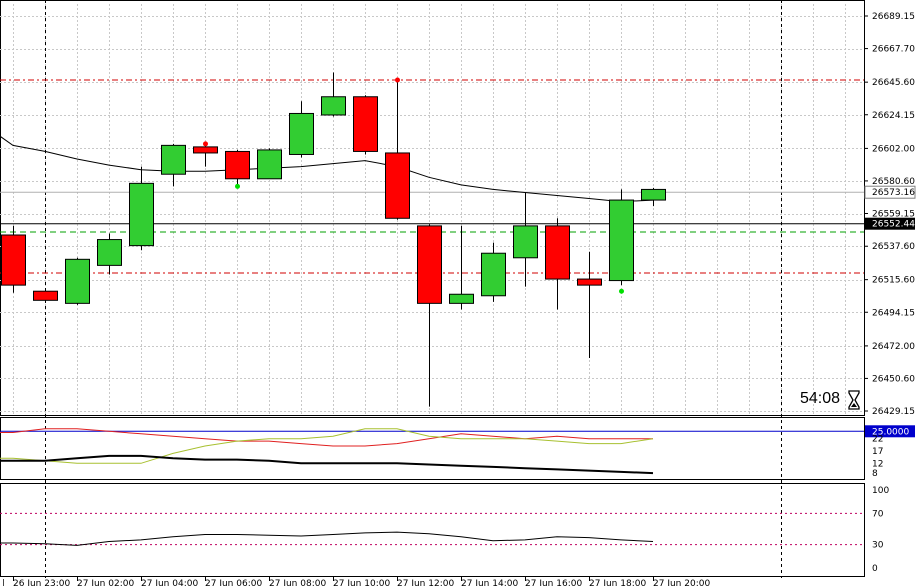 This screenshot has width=918, height=586. What do you see at coordinates (361, 582) in the screenshot?
I see `time-tick-label: 27 Jun 10:00` at bounding box center [361, 582].